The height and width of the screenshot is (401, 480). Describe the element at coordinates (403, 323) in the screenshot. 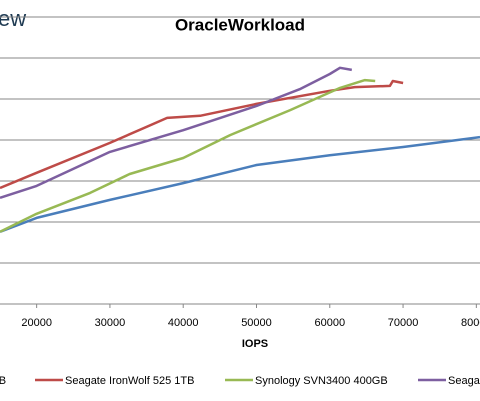

I see `x-tick-label: 70000` at that location.